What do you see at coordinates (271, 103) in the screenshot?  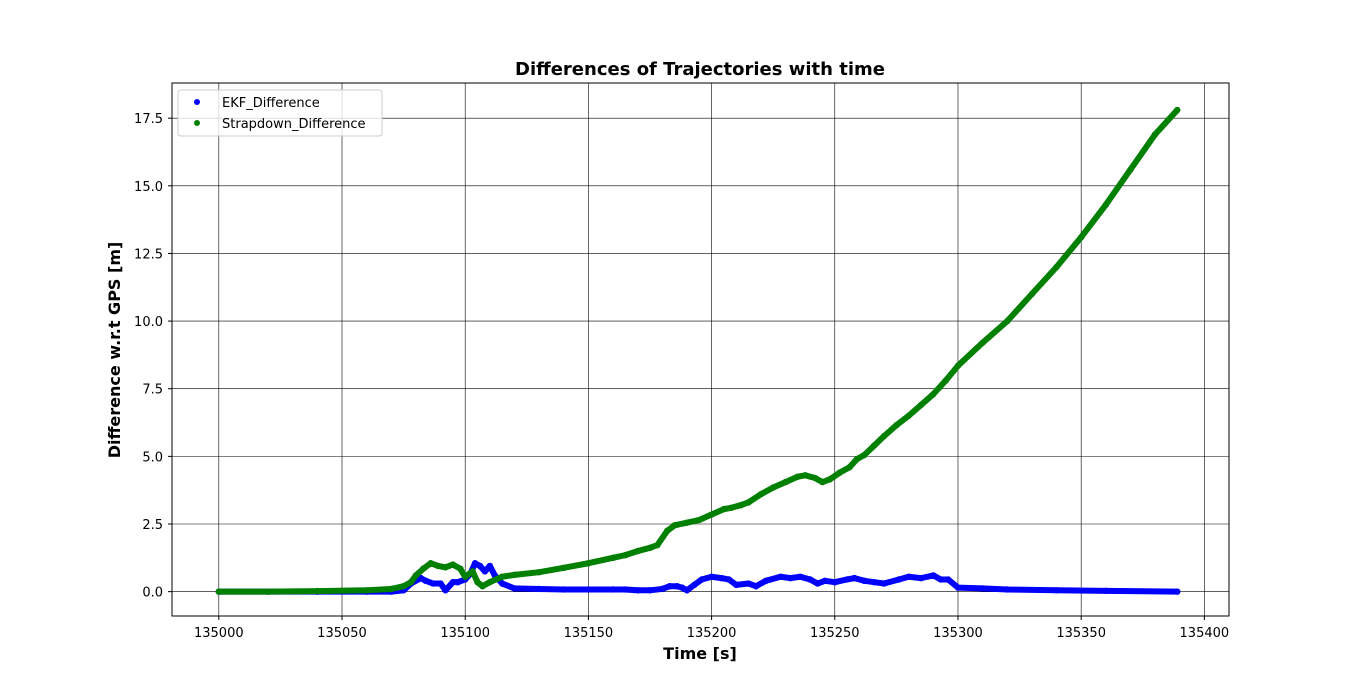 I see `legend-label-ekf: EKF_Difference` at bounding box center [271, 103].